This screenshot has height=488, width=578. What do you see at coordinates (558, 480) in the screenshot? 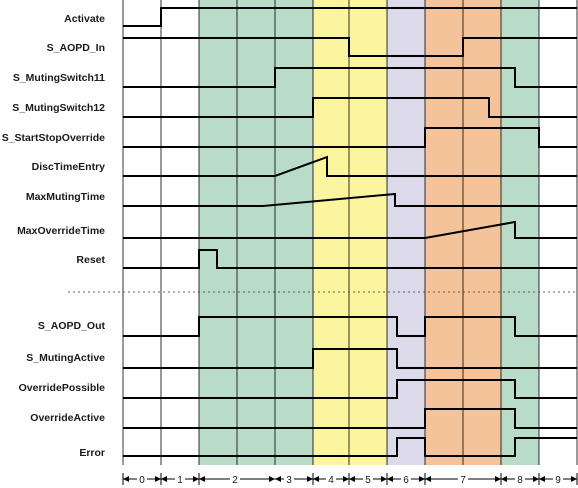
I see `step-label-9: 9` at bounding box center [558, 480].